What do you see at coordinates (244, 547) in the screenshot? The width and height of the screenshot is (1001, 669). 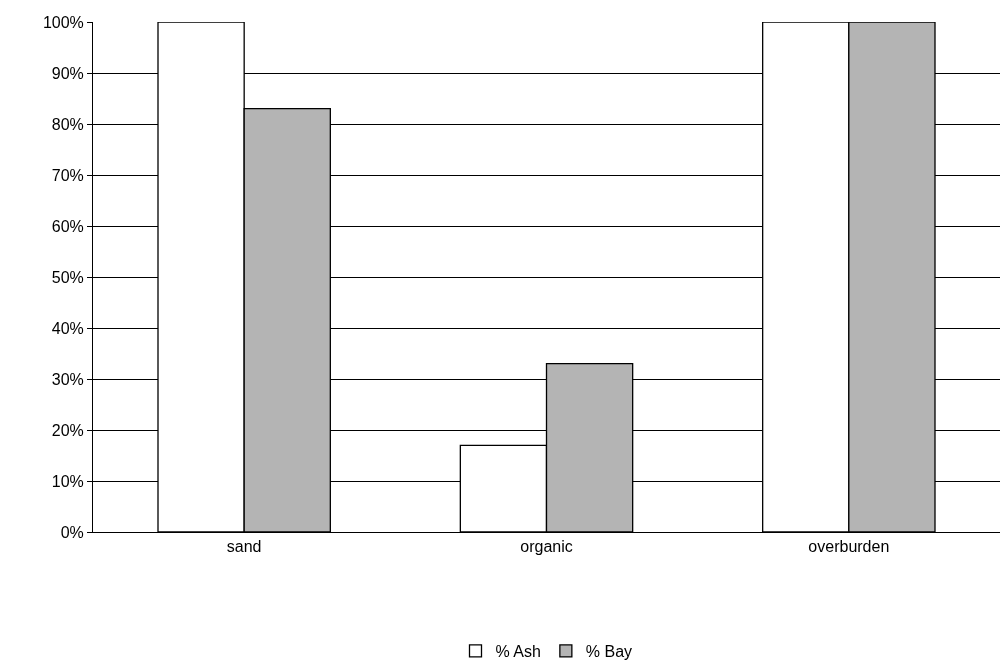 I see `x-tick-label: sand` at bounding box center [244, 547].